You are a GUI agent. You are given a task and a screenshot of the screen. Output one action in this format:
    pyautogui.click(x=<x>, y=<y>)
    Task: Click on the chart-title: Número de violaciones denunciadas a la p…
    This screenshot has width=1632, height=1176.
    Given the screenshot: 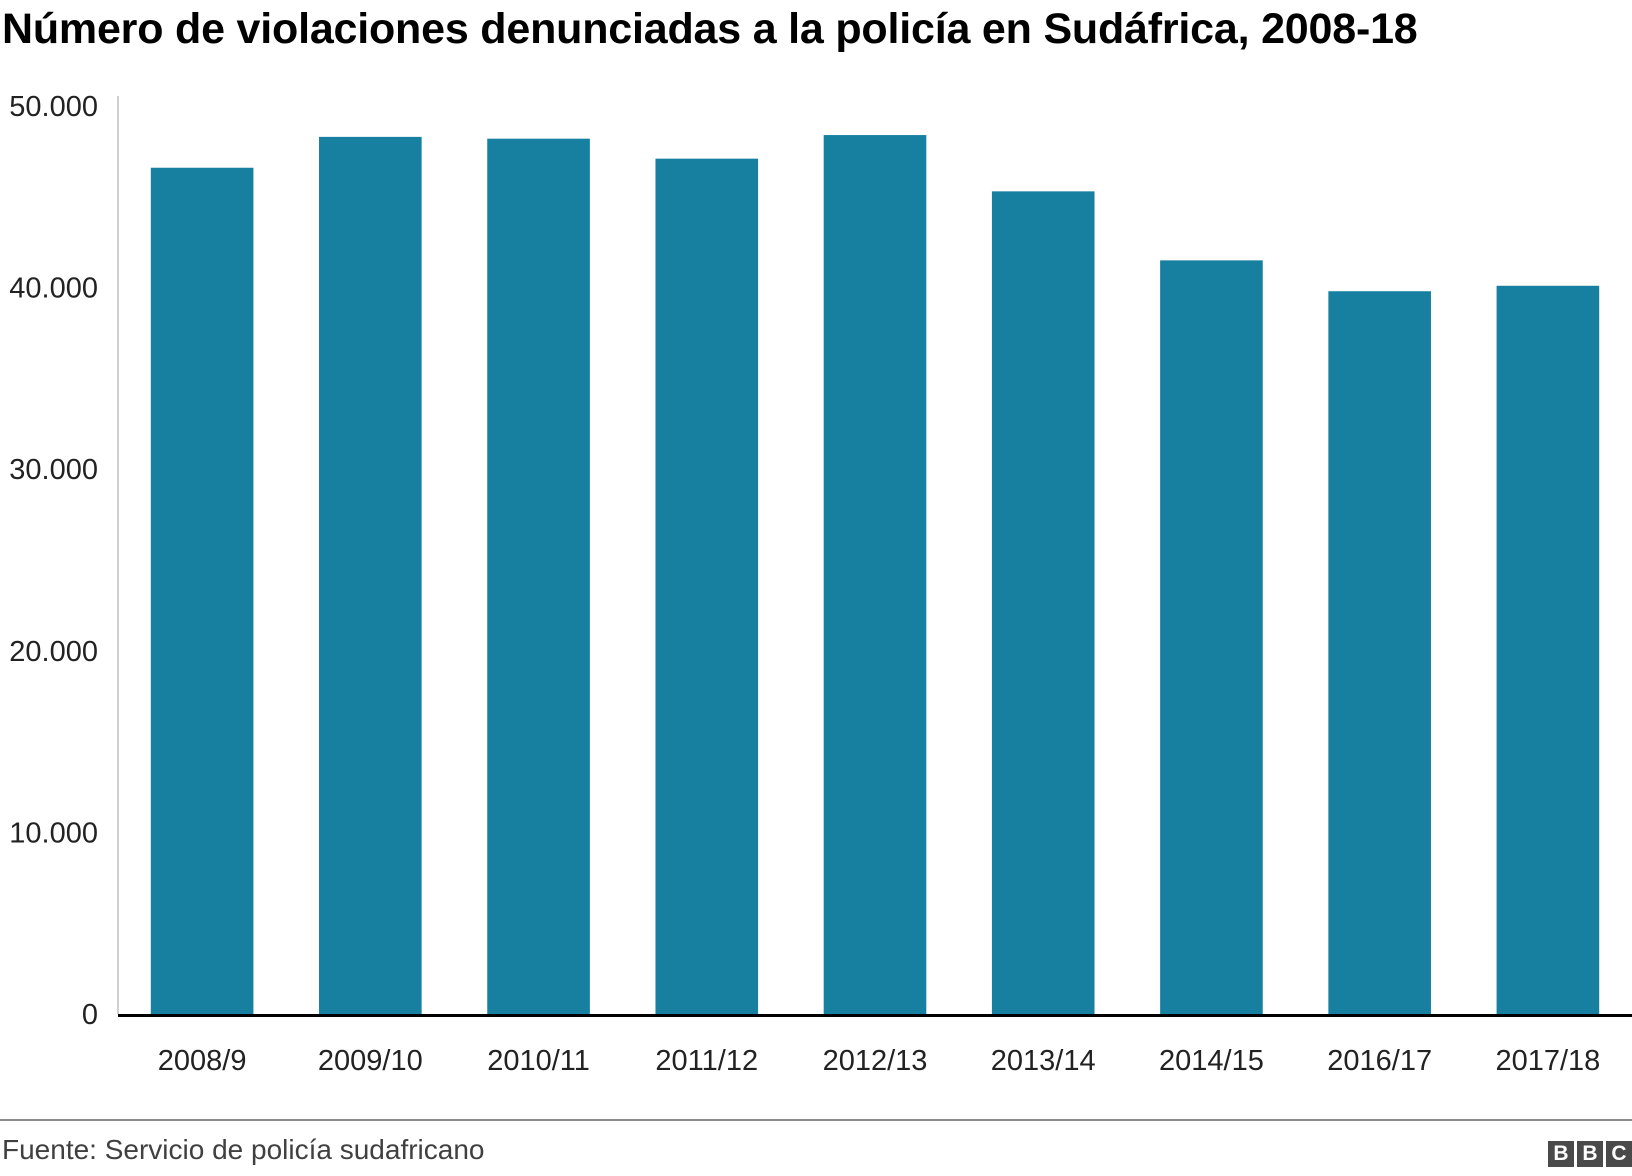 What is the action you would take?
    pyautogui.click(x=710, y=29)
    